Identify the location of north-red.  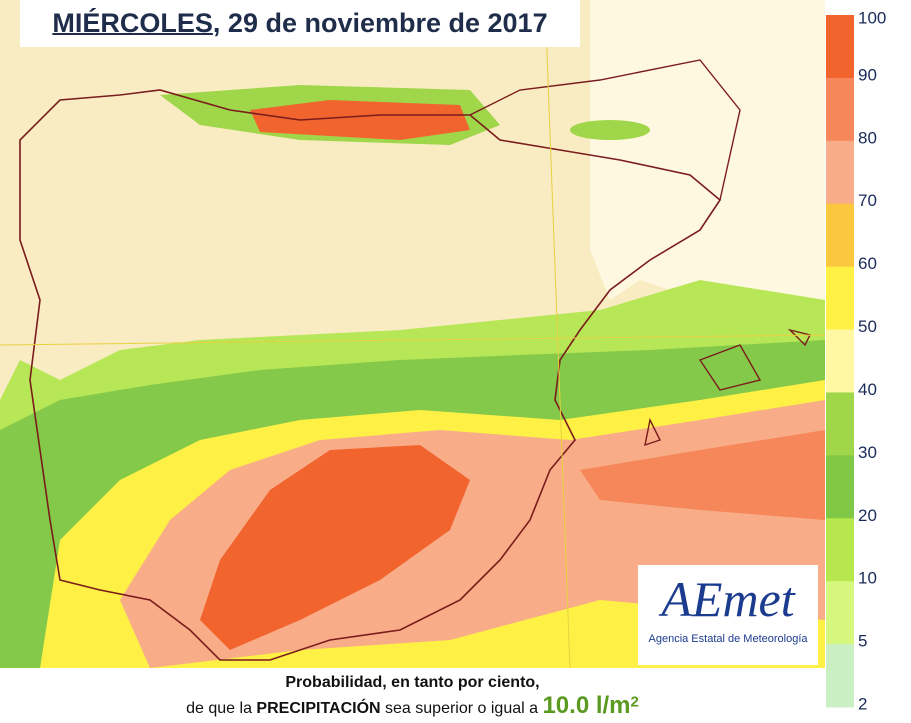
(360, 120).